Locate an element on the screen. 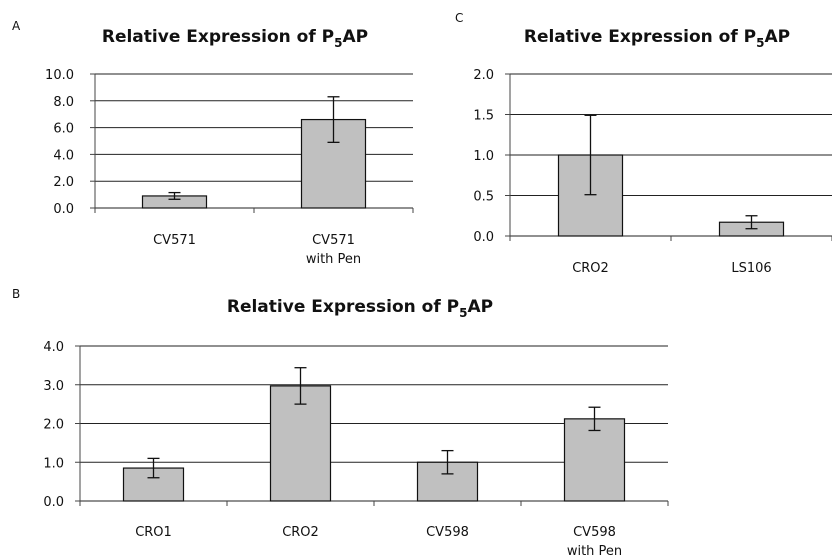 This screenshot has height=559, width=832. panel-letter: B is located at coordinates (16, 294).